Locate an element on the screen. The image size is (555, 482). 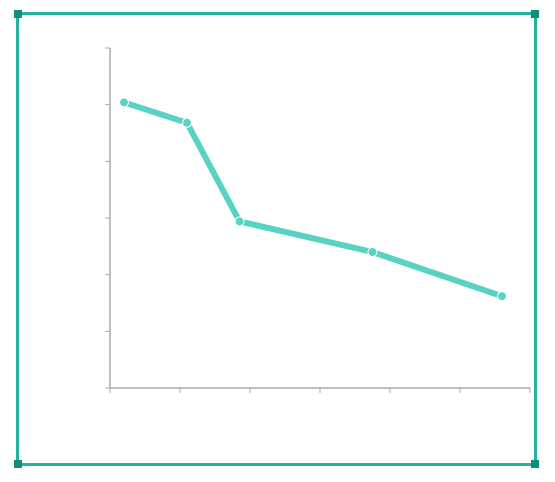
frame-corner-top-right is located at coordinates (535, 14).